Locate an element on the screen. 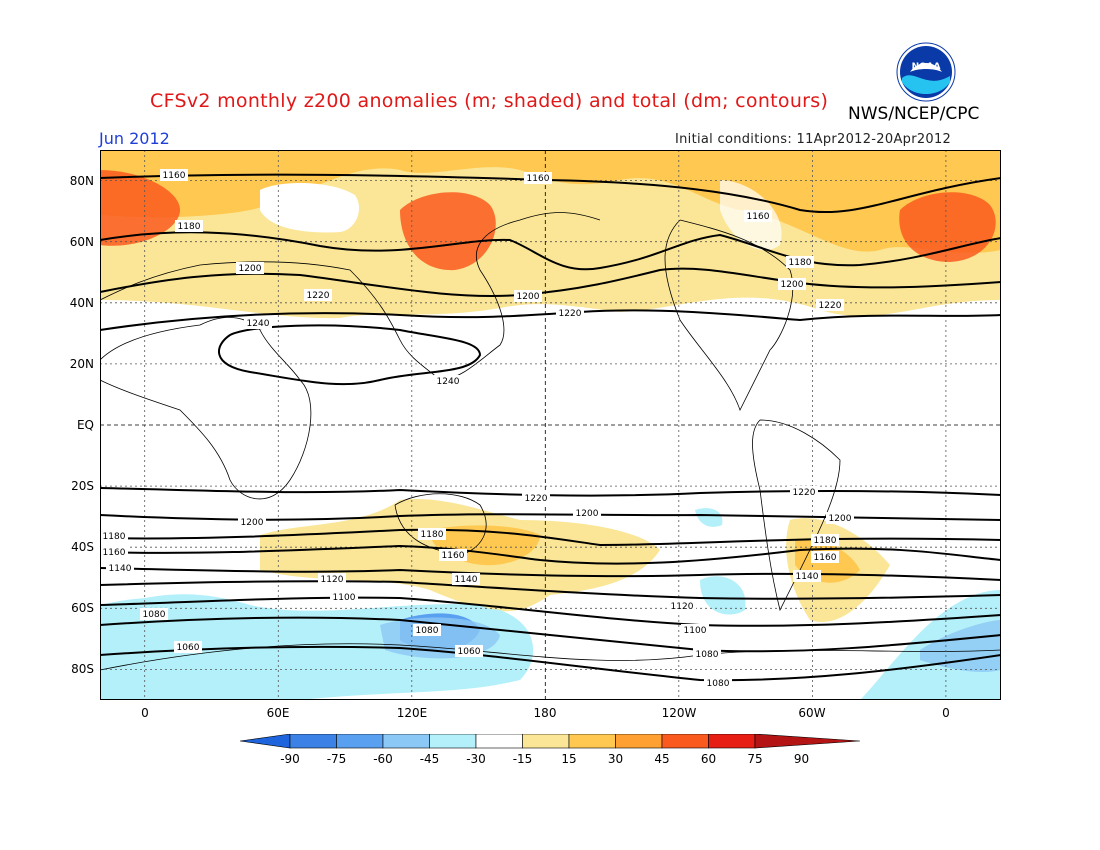 The width and height of the screenshot is (1100, 850). colorbar-label: -15 is located at coordinates (522, 759).